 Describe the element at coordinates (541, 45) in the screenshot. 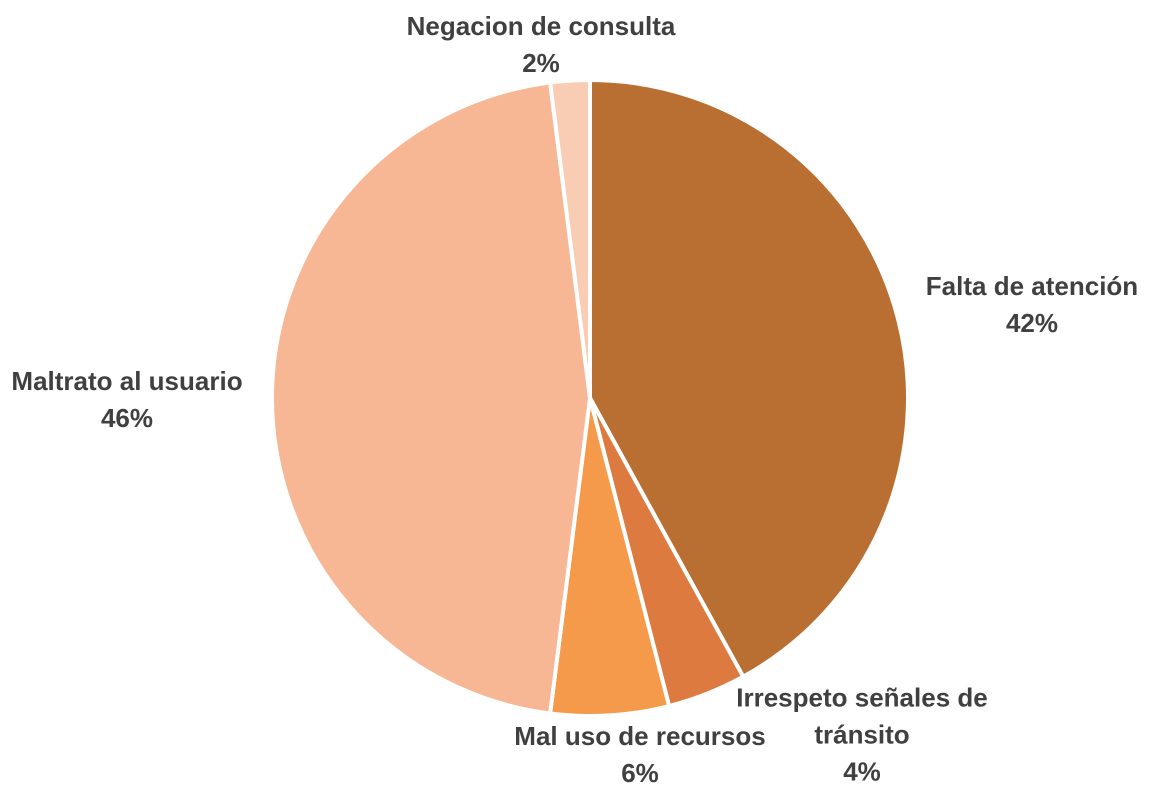

I see `slice-label: Negacion de consulta 2%` at that location.